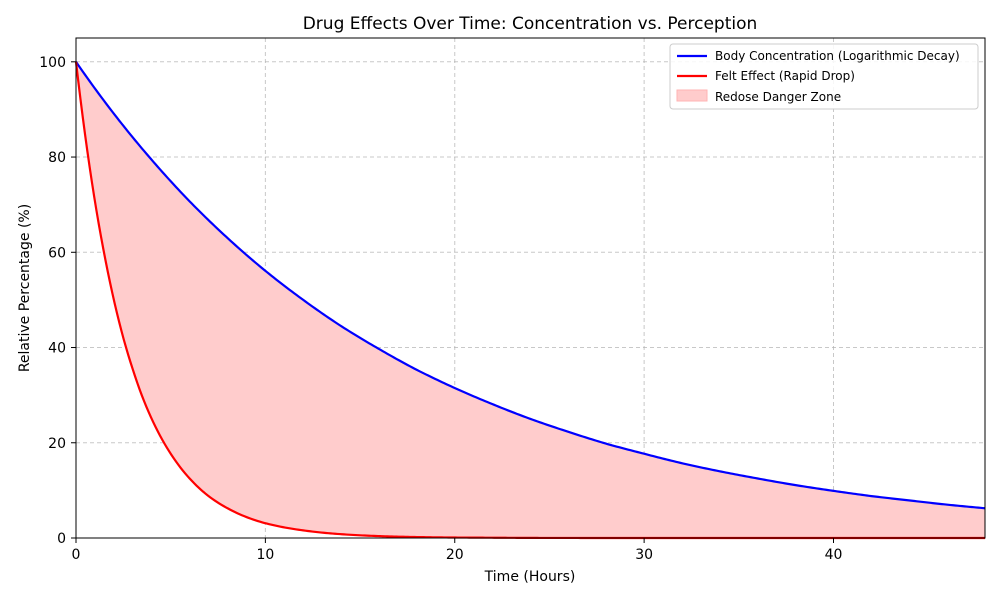  I want to click on legend-box, so click(824, 76).